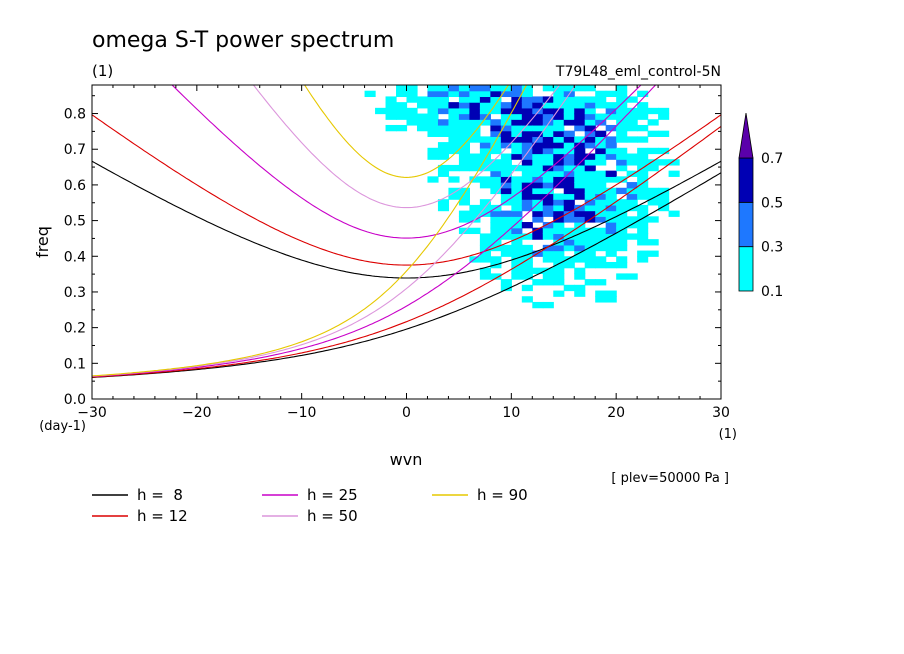  I want to click on colorbar-label: 0.3, so click(772, 248).